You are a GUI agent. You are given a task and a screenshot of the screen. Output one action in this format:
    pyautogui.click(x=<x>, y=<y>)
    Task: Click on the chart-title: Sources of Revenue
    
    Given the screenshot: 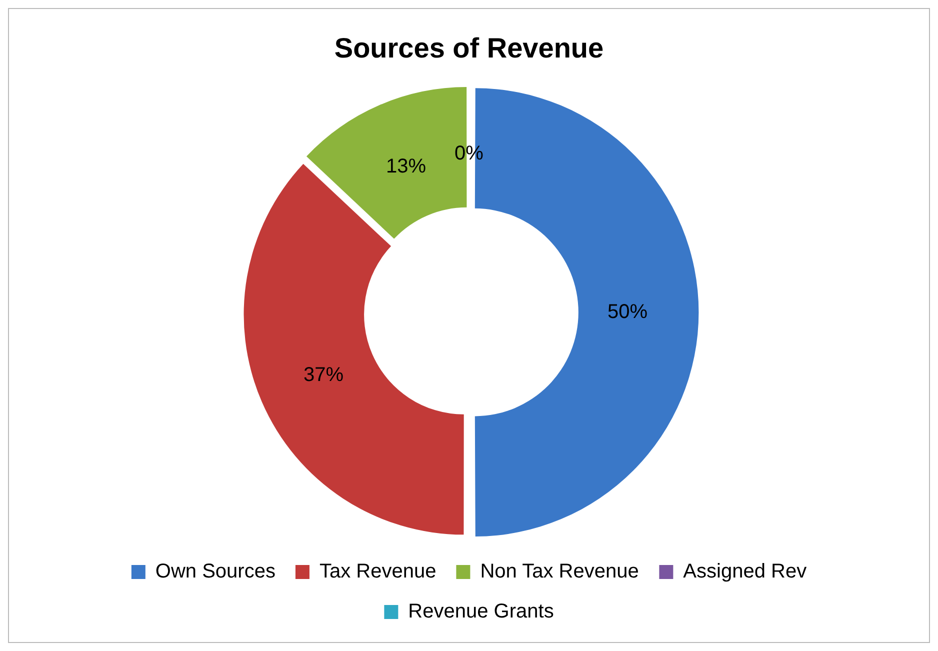 What is the action you would take?
    pyautogui.click(x=469, y=48)
    